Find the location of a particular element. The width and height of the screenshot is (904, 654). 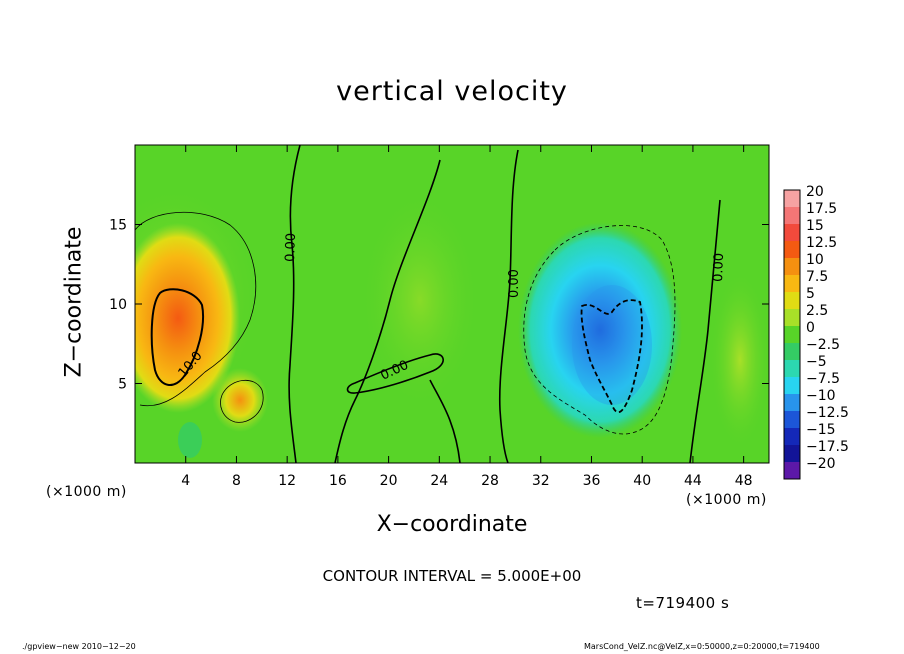

colorbar-label: −17.5 is located at coordinates (827, 447).